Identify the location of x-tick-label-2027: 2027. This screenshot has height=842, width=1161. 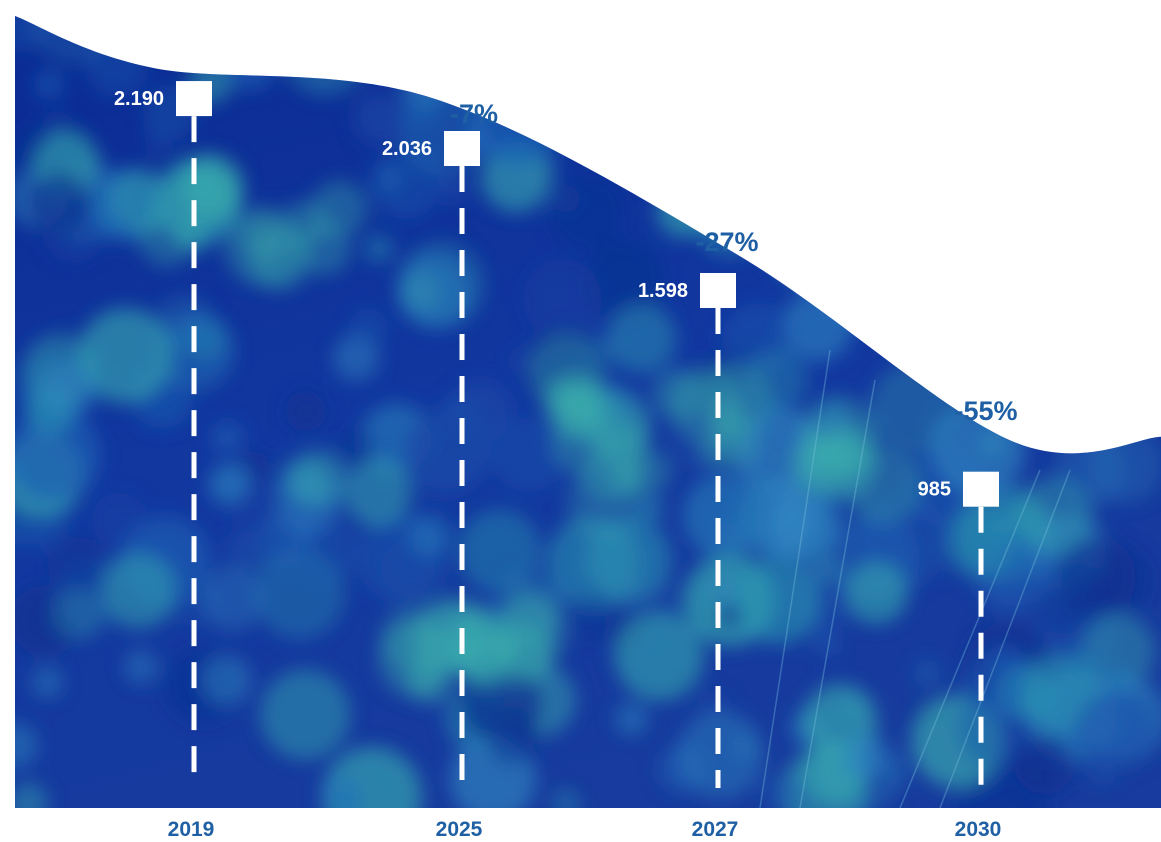
(715, 829).